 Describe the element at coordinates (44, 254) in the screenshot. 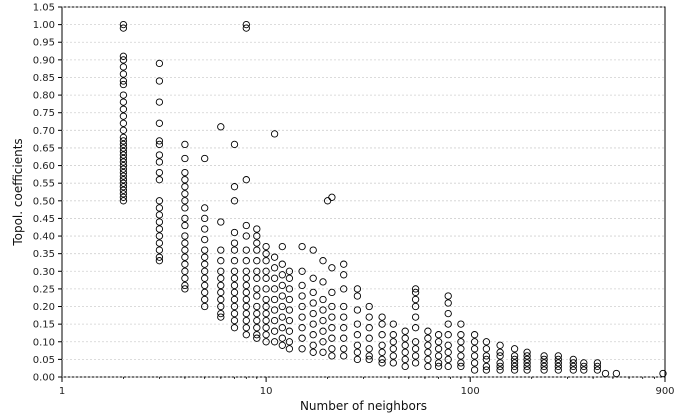

I see `y-tick-label: 0.35` at that location.